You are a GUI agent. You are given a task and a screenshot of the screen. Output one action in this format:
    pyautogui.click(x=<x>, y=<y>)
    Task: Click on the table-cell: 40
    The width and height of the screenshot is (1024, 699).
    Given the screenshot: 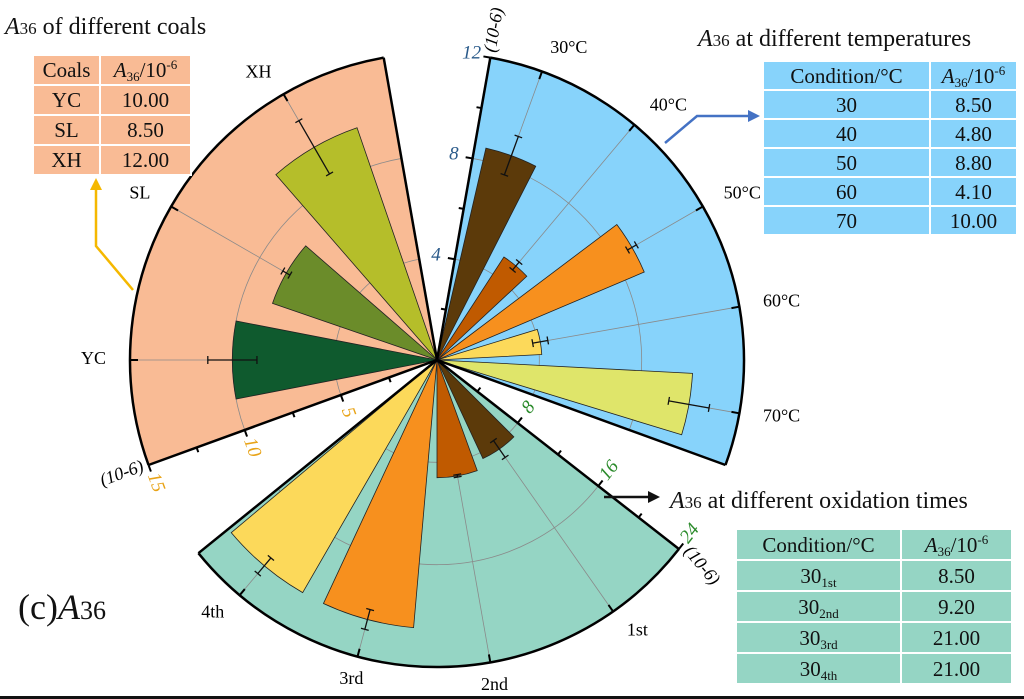 What is the action you would take?
    pyautogui.click(x=846, y=133)
    